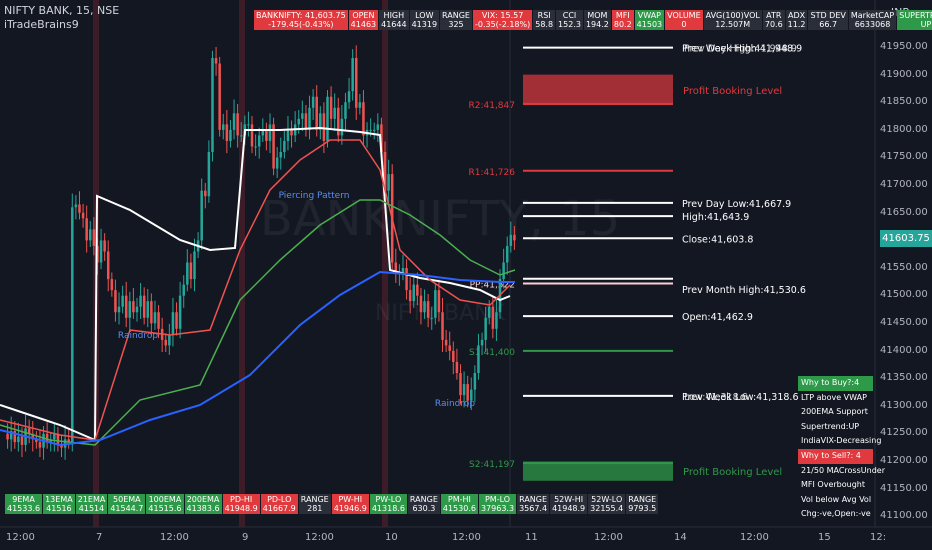 The width and height of the screenshot is (932, 550). I want to click on price-tick-label: 41750.00, so click(904, 157).